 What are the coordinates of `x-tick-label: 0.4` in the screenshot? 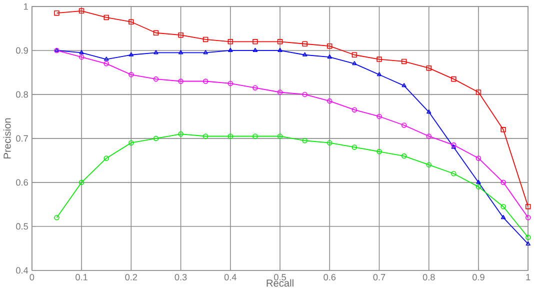 It's located at (230, 277).